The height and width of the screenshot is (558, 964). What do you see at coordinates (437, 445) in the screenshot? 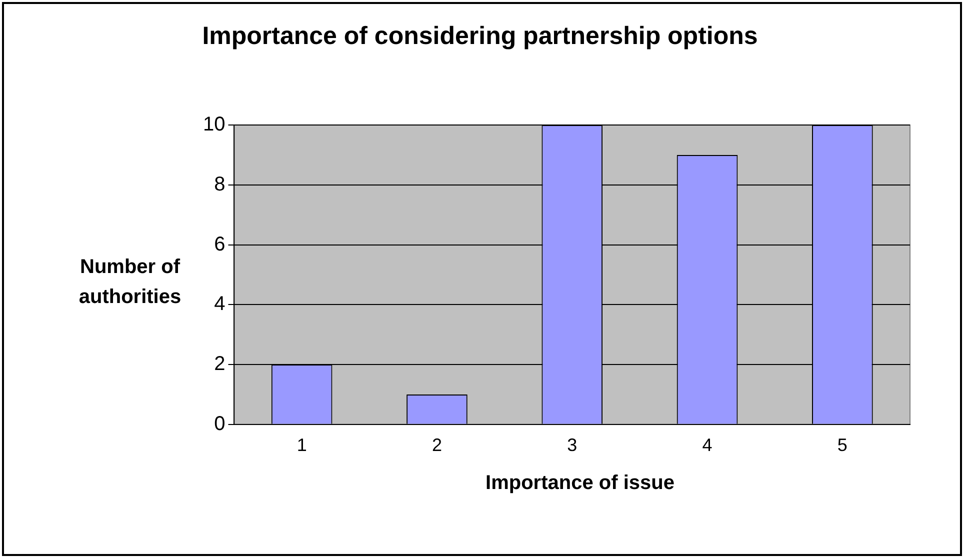
I see `x-tick-label: 2` at bounding box center [437, 445].